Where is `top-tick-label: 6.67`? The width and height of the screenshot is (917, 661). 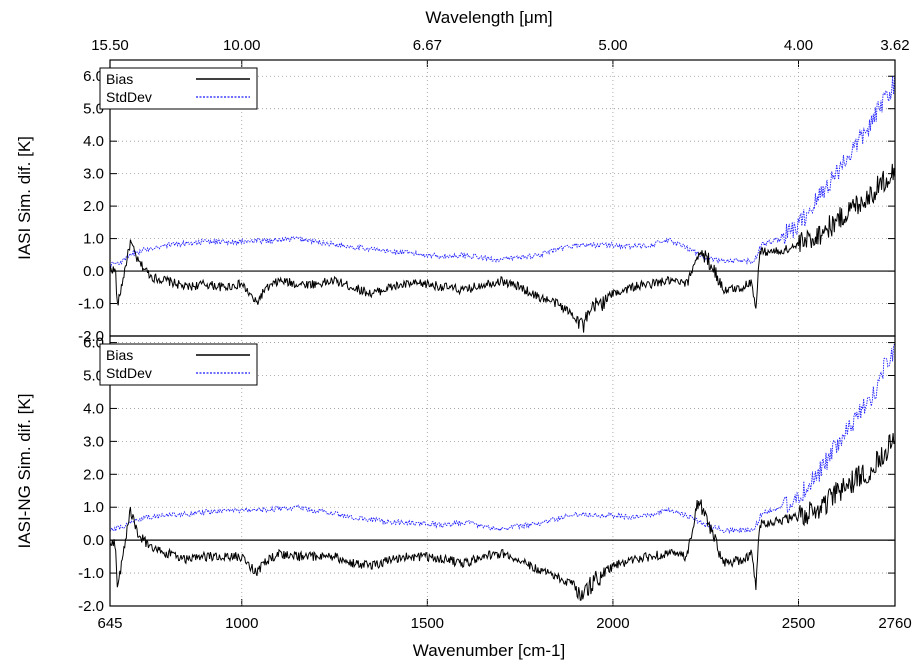 top-tick-label: 6.67 is located at coordinates (427, 45).